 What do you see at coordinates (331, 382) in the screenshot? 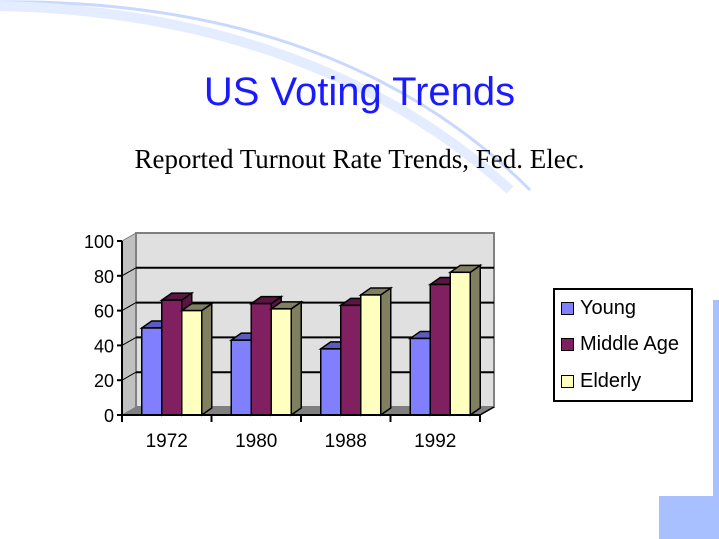
I see `bar-young-1988` at bounding box center [331, 382].